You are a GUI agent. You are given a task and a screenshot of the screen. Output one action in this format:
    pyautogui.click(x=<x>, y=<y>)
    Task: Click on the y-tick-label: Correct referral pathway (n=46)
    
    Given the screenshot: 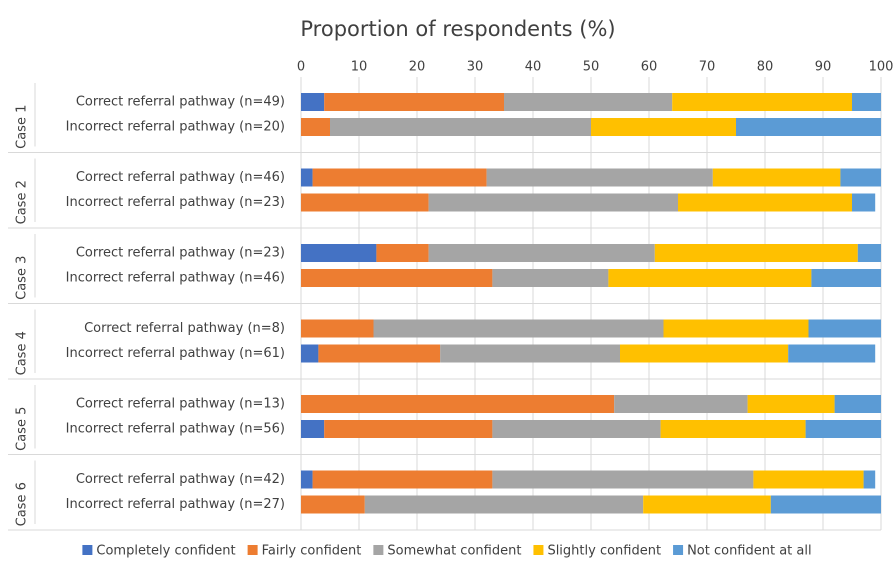 What is the action you would take?
    pyautogui.click(x=180, y=177)
    